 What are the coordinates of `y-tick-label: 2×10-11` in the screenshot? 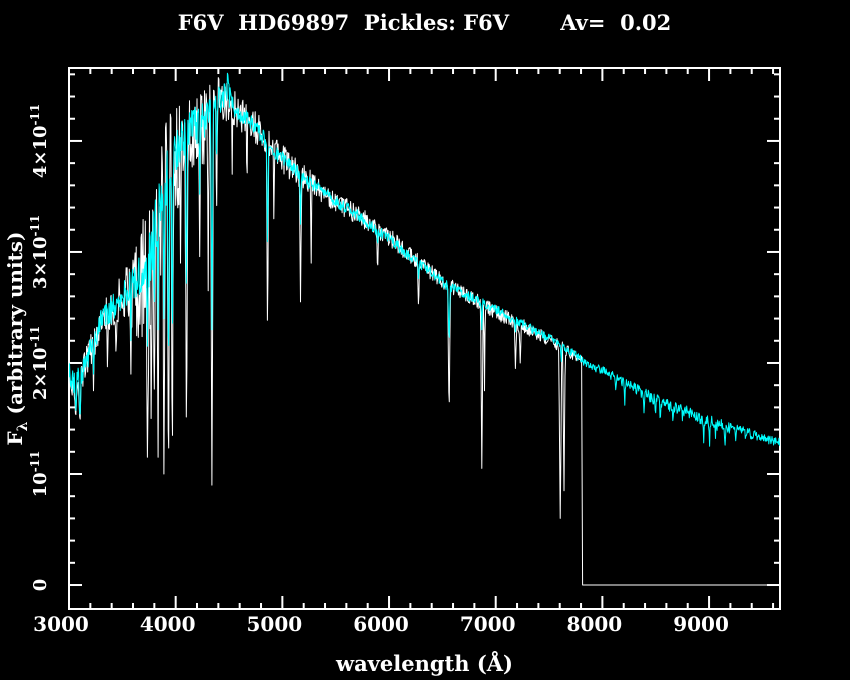 It's located at (39, 363).